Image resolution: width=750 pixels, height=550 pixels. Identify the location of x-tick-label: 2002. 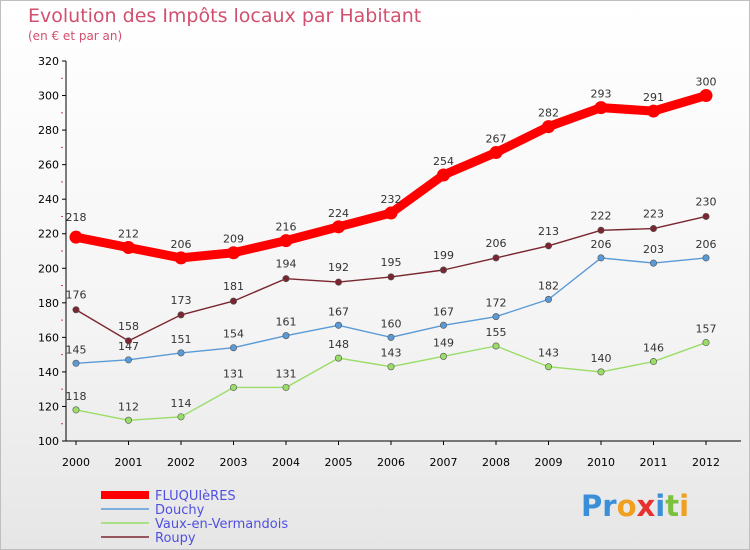
(181, 462).